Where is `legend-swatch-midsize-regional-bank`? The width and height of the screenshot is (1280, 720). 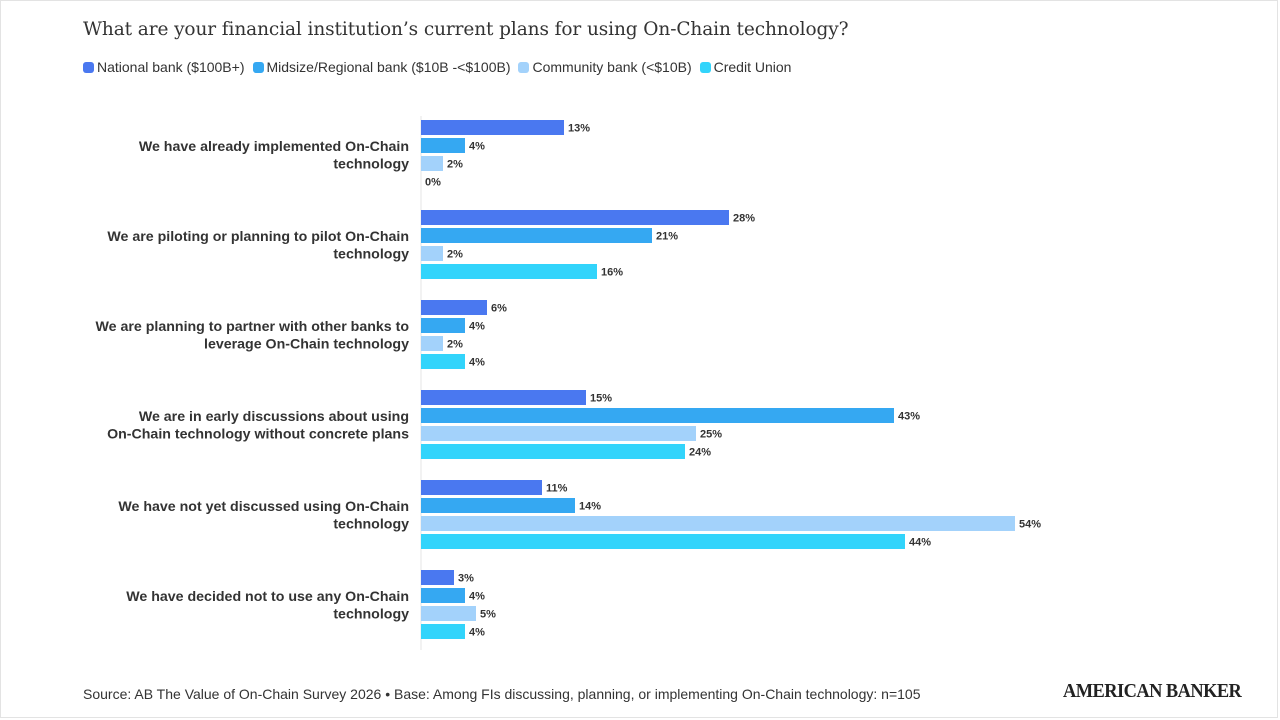
legend-swatch-midsize-regional-bank is located at coordinates (258, 67).